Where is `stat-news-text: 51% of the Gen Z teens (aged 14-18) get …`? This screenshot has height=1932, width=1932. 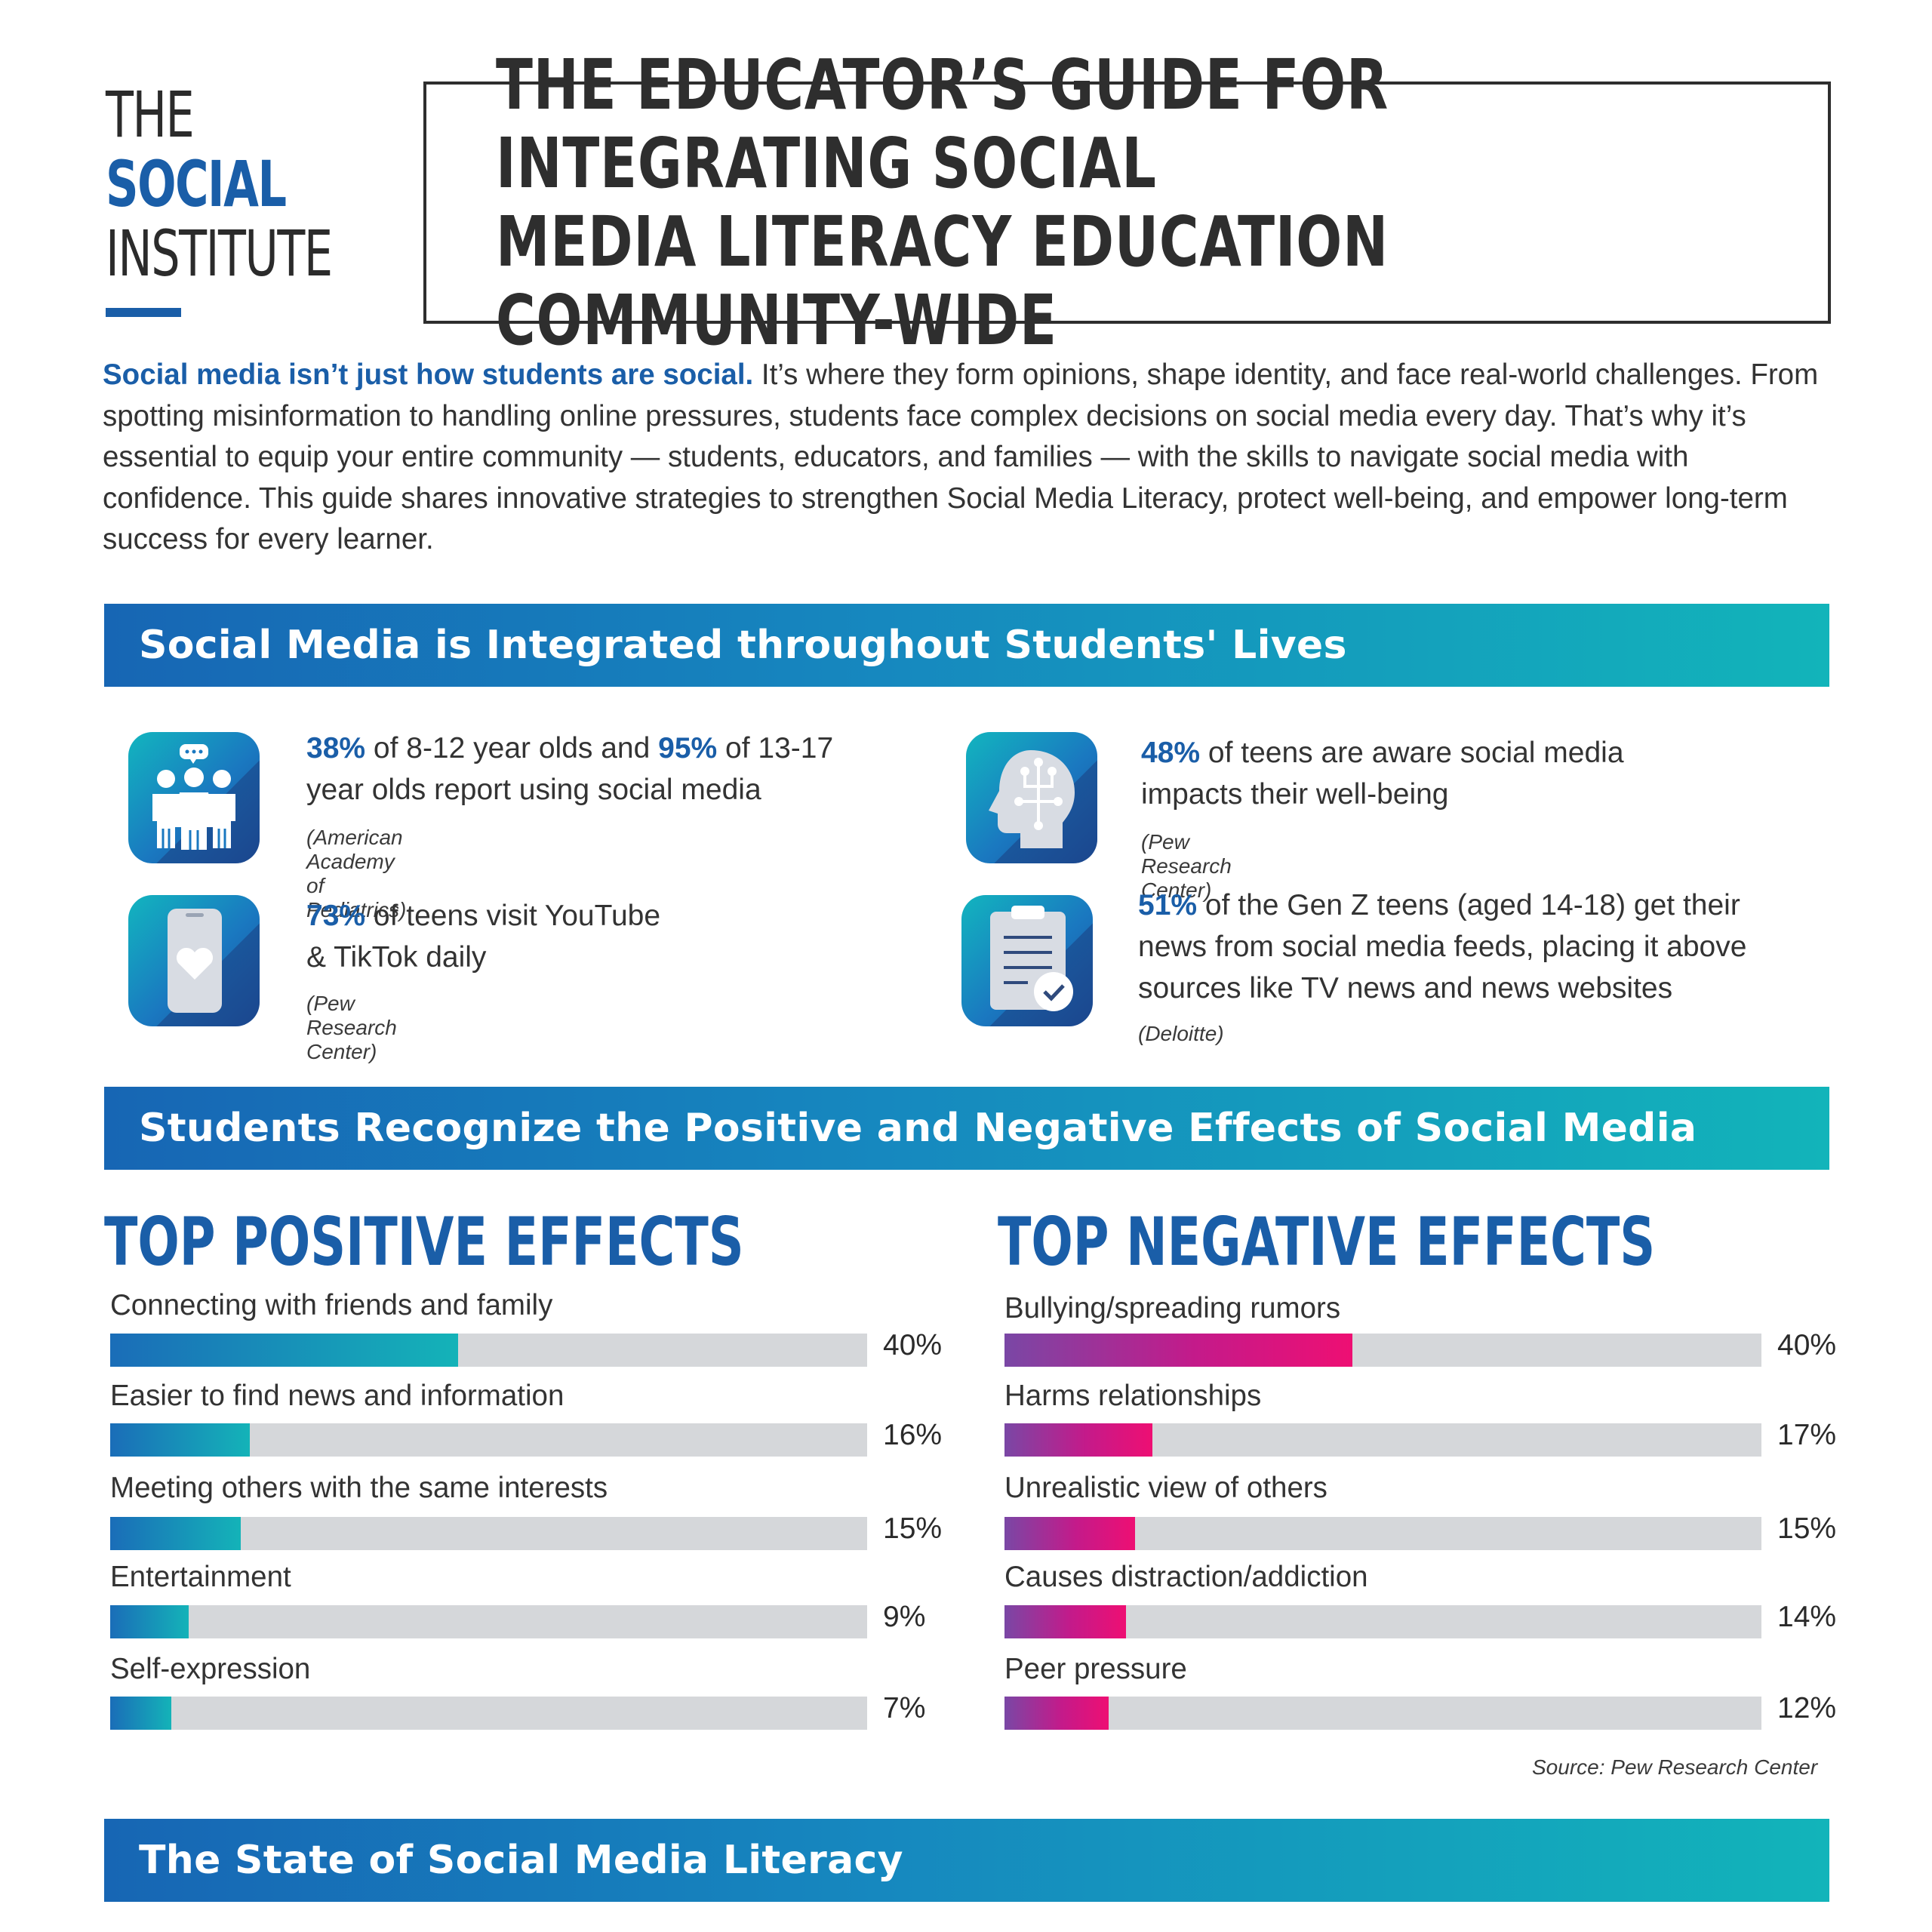 stat-news-text: 51% of the Gen Z teens (aged 14-18) get … is located at coordinates (1515, 946).